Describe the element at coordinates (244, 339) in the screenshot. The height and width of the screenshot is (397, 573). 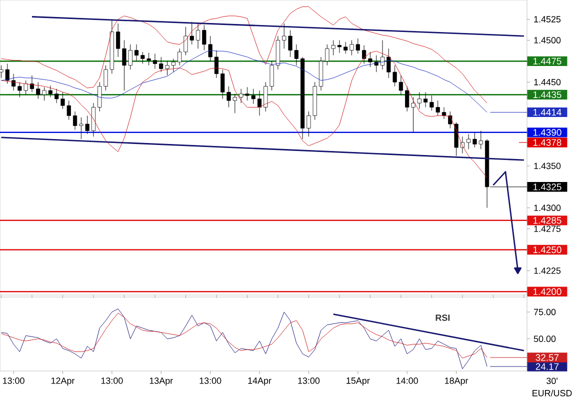
I see `line-series` at that location.